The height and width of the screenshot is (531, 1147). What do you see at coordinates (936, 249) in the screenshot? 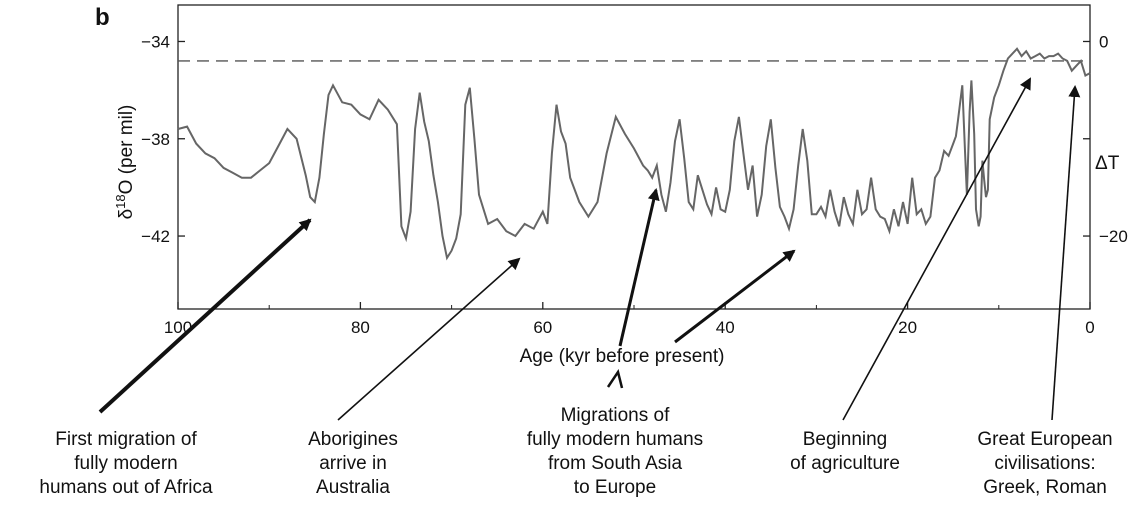
I see `arrow-agriculture` at bounding box center [936, 249].